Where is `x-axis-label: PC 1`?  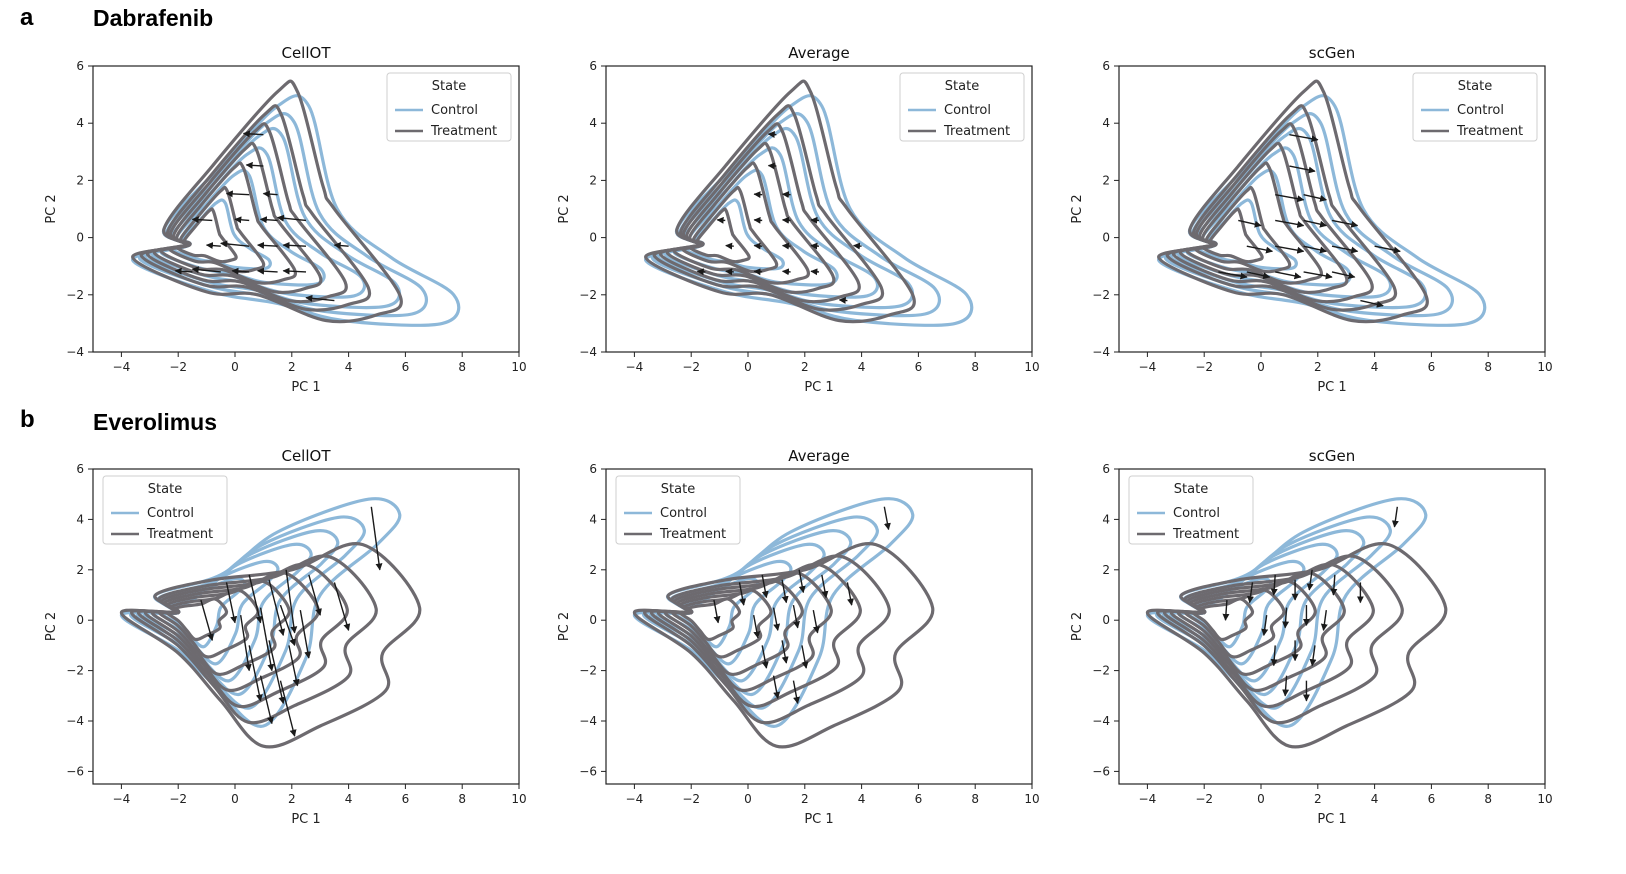
x-axis-label: PC 1 is located at coordinates (1331, 387).